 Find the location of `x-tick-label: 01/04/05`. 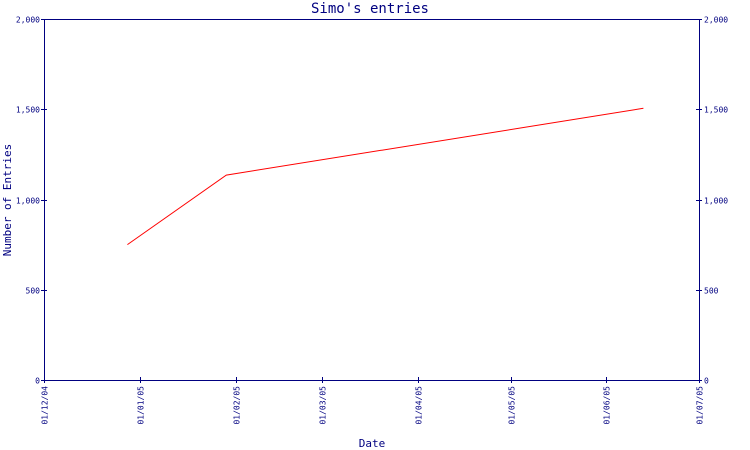

x-tick-label: 01/04/05 is located at coordinates (419, 405).